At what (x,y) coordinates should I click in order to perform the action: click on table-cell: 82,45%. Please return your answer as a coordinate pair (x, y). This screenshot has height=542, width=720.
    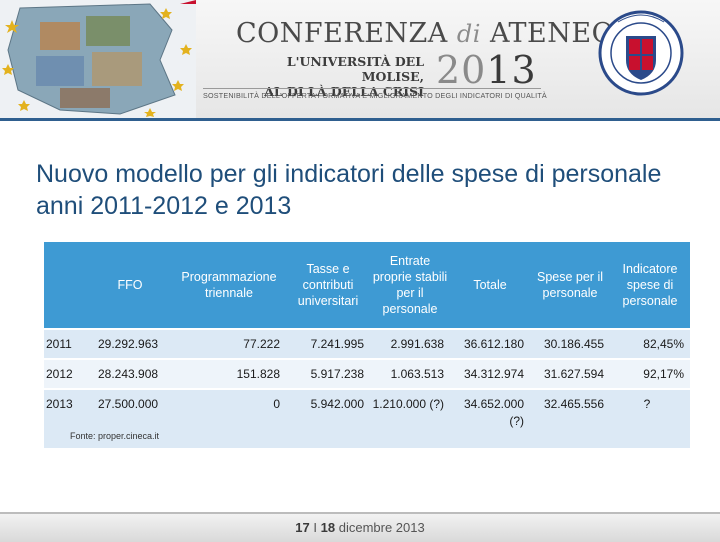
    Looking at the image, I should click on (650, 343).